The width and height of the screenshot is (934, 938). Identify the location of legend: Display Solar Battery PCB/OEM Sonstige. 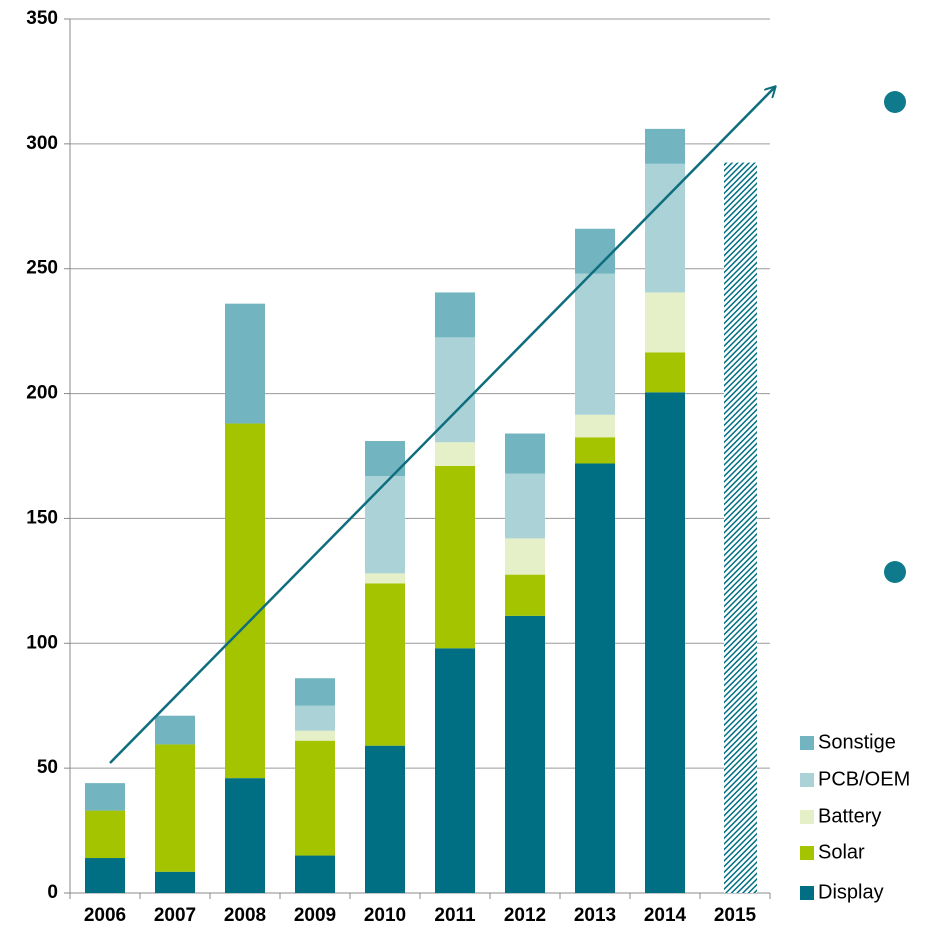
(855, 817).